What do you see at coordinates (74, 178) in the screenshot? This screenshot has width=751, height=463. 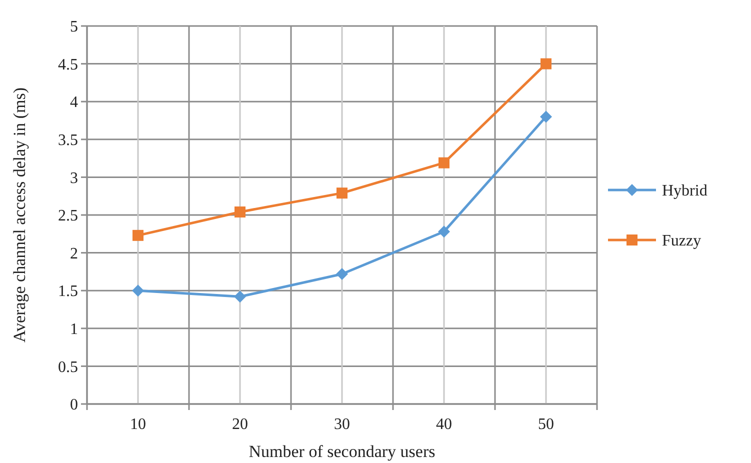 I see `y-tick-label: 3` at bounding box center [74, 178].